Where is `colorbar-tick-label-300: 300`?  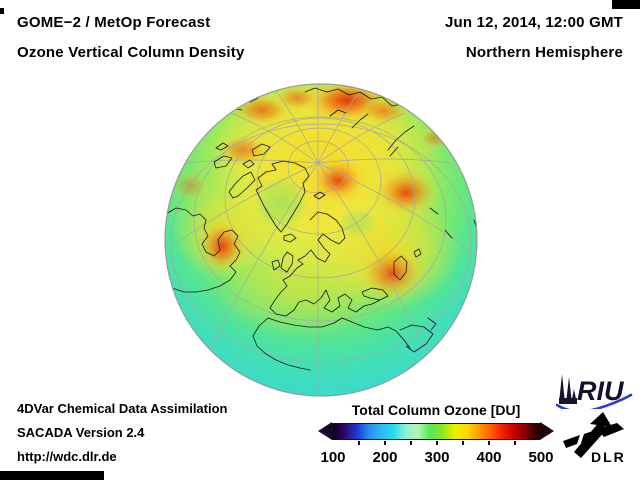
colorbar-tick-label-300: 300 is located at coordinates (437, 457).